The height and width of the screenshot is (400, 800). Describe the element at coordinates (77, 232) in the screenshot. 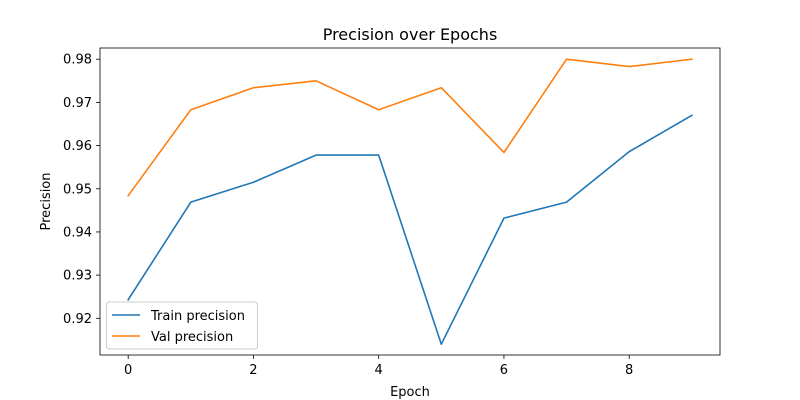

I see `y-tick-label: 0.94` at that location.